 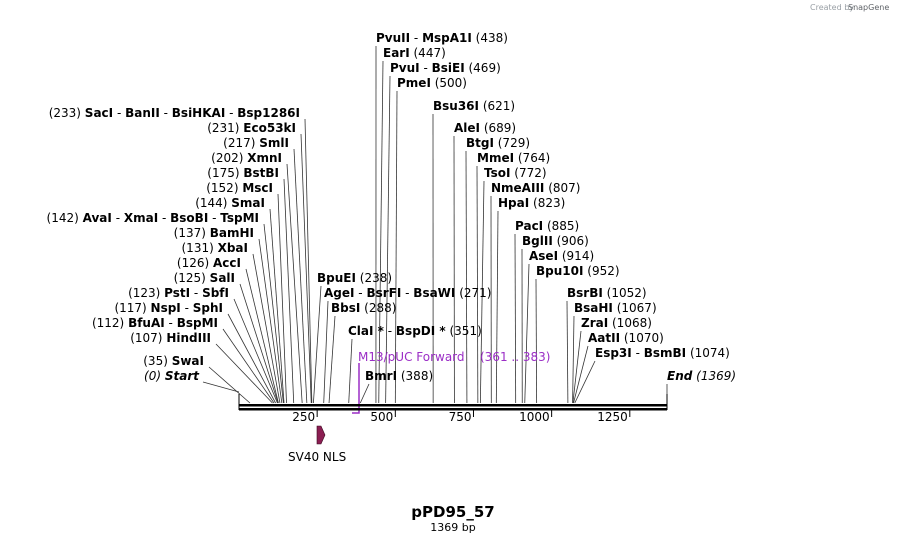 I want to click on site-agei: AgeI - BsrFI - BsaWI (271), so click(x=407, y=293).